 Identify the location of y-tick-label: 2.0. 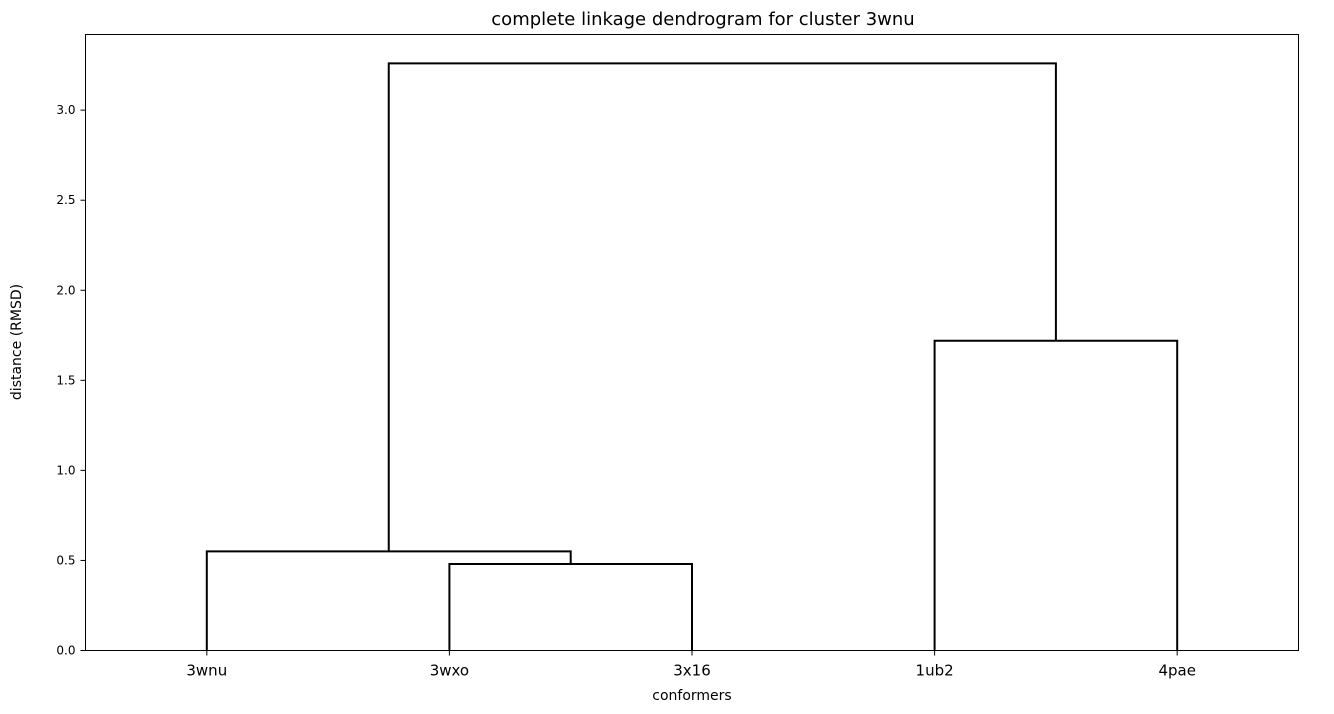
(65, 290).